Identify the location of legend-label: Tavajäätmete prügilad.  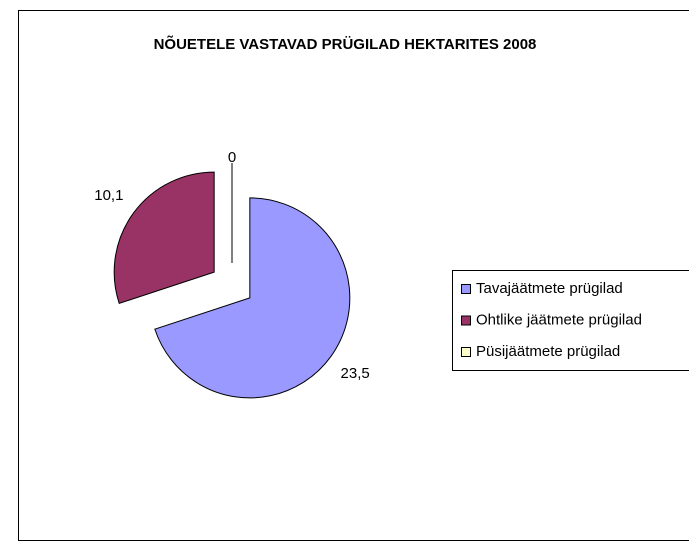
(549, 288).